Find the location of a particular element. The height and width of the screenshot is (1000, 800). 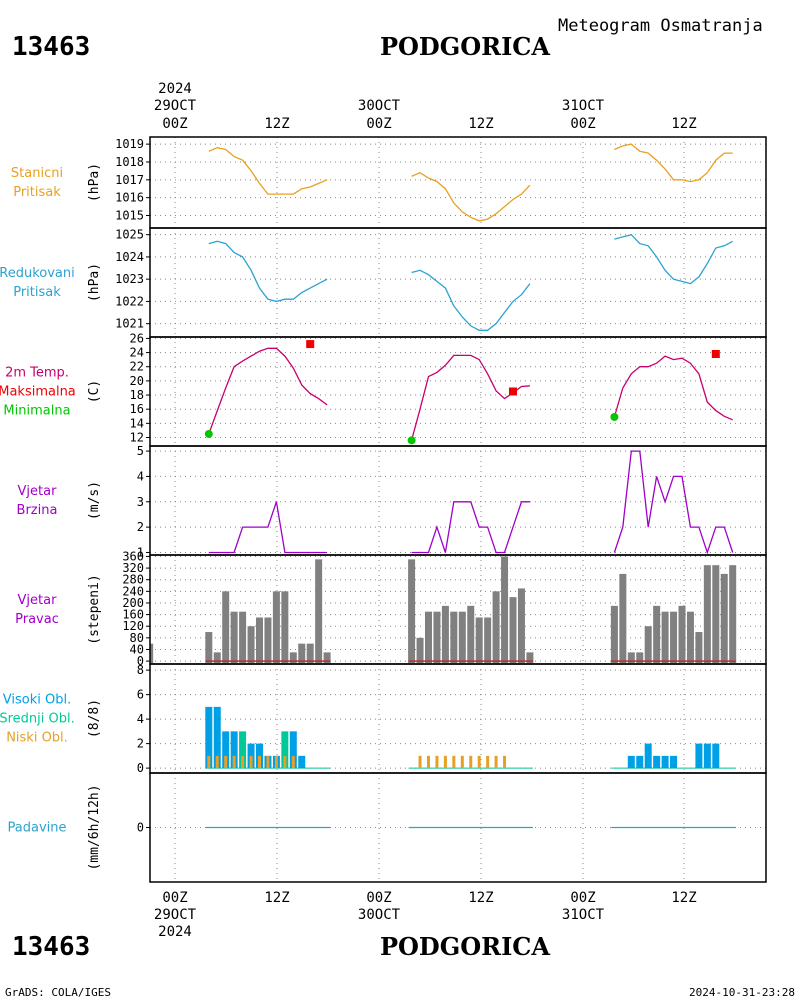

y-tick-label: 18 is located at coordinates (137, 395).